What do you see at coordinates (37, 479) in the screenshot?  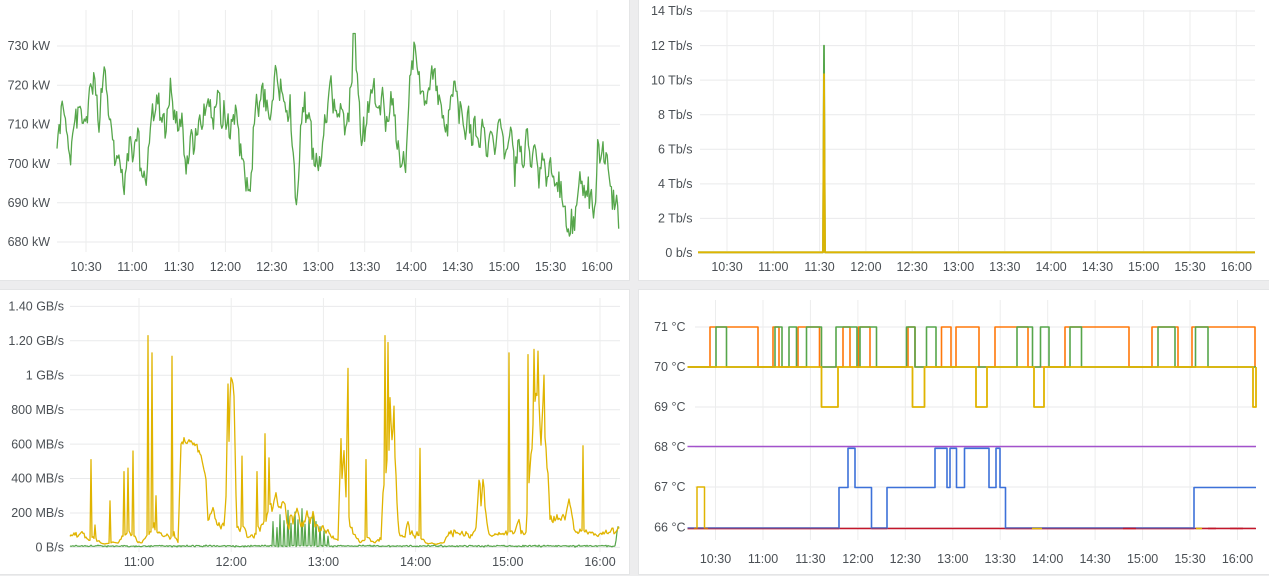 I see `svg-text: 400 MB/s` at bounding box center [37, 479].